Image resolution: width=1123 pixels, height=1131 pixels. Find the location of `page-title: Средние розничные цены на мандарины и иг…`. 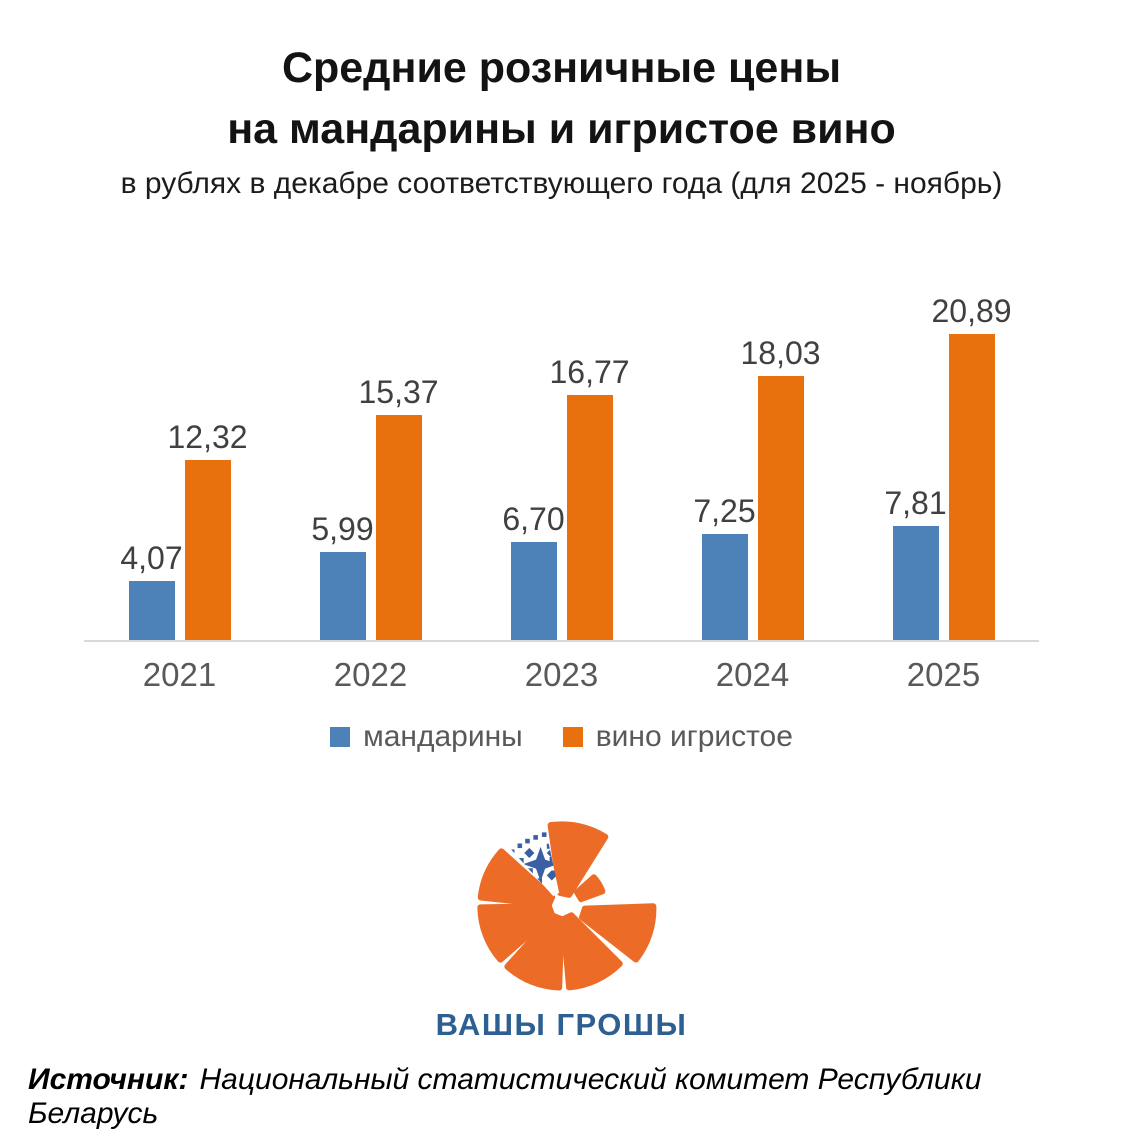

page-title: Средние розничные цены на мандарины и иг… is located at coordinates (561, 80).